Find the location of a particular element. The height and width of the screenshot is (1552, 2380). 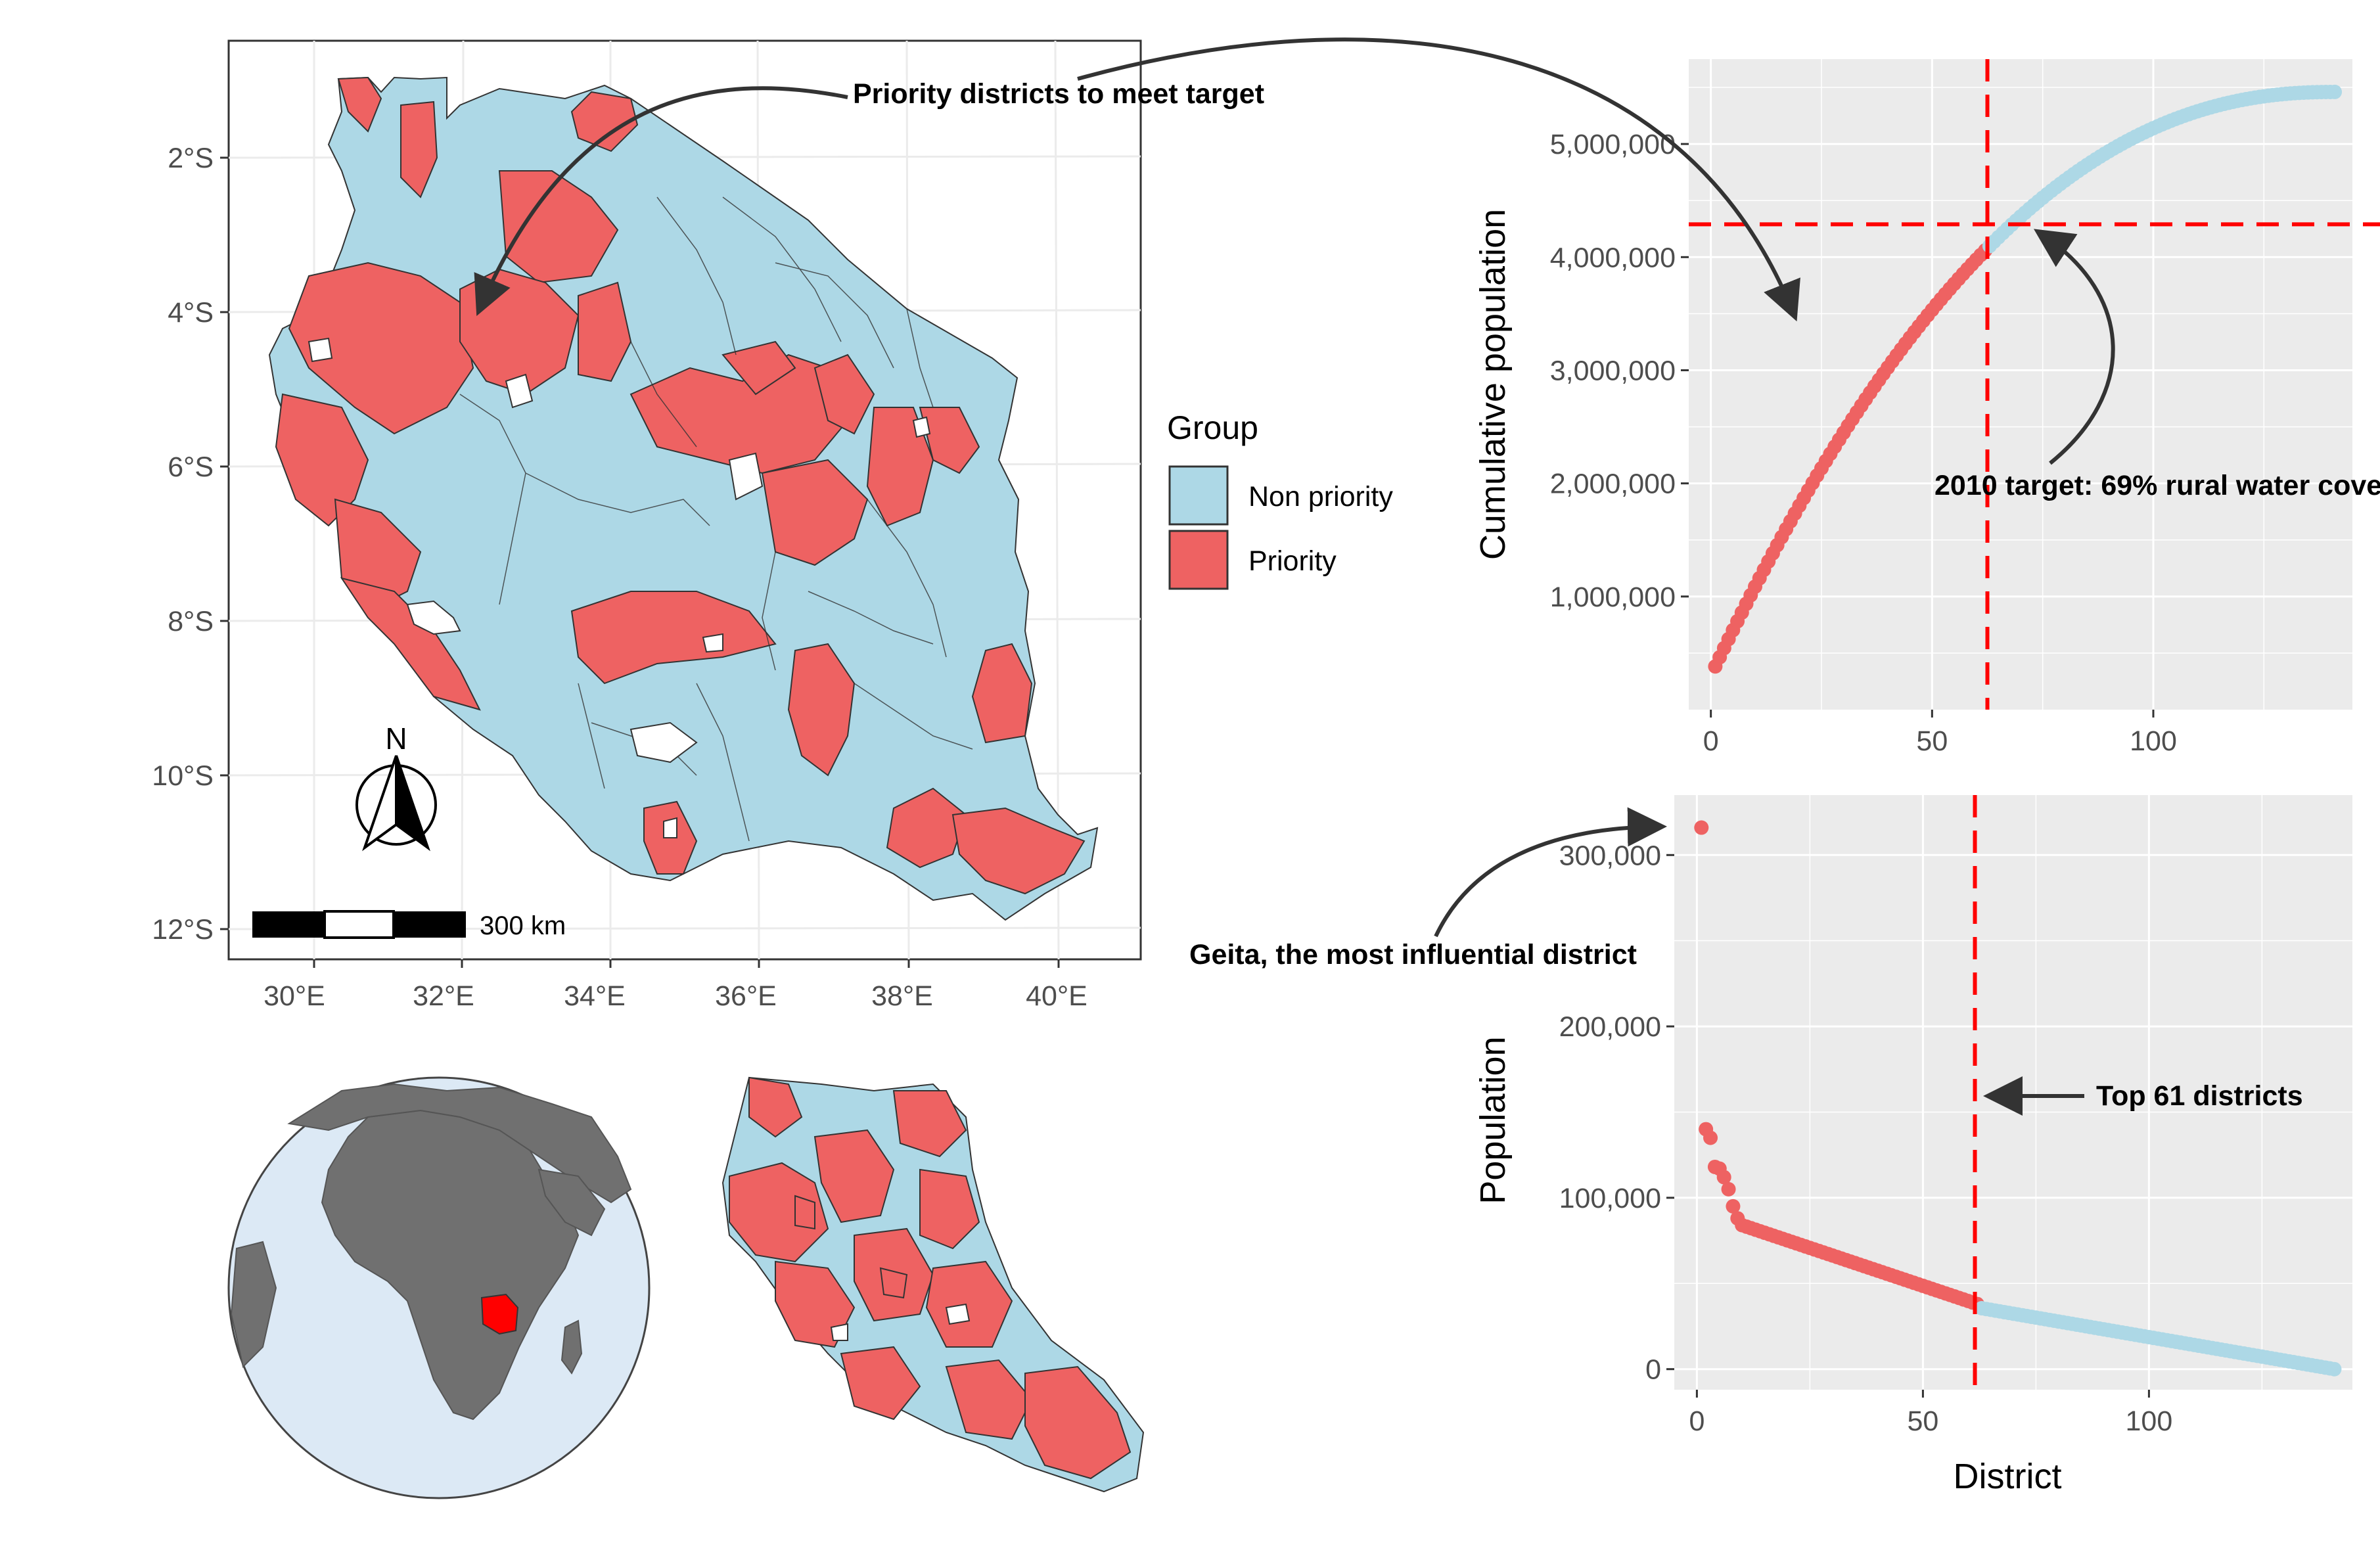

cumulative-panel is located at coordinates (2020, 385).